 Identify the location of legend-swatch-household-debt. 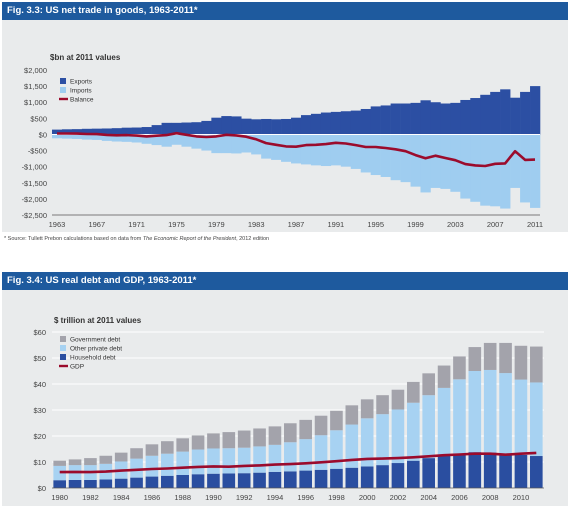
(63, 357).